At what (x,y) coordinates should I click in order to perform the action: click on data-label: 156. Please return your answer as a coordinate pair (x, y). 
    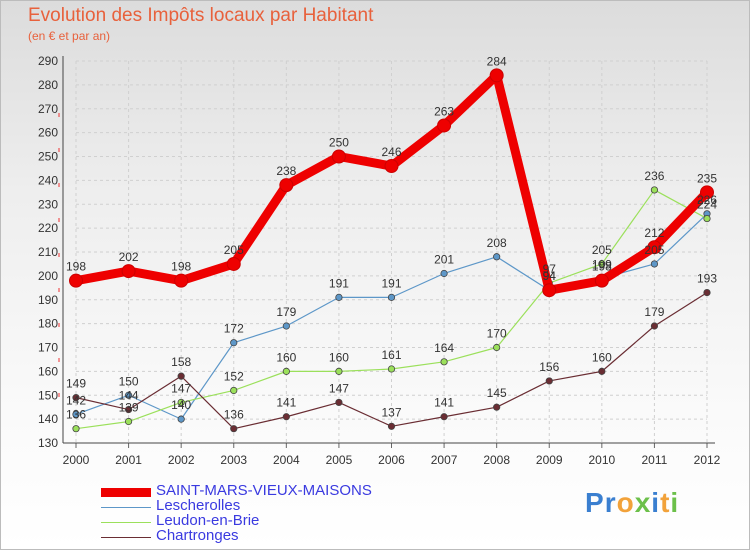
    Looking at the image, I should click on (549, 367).